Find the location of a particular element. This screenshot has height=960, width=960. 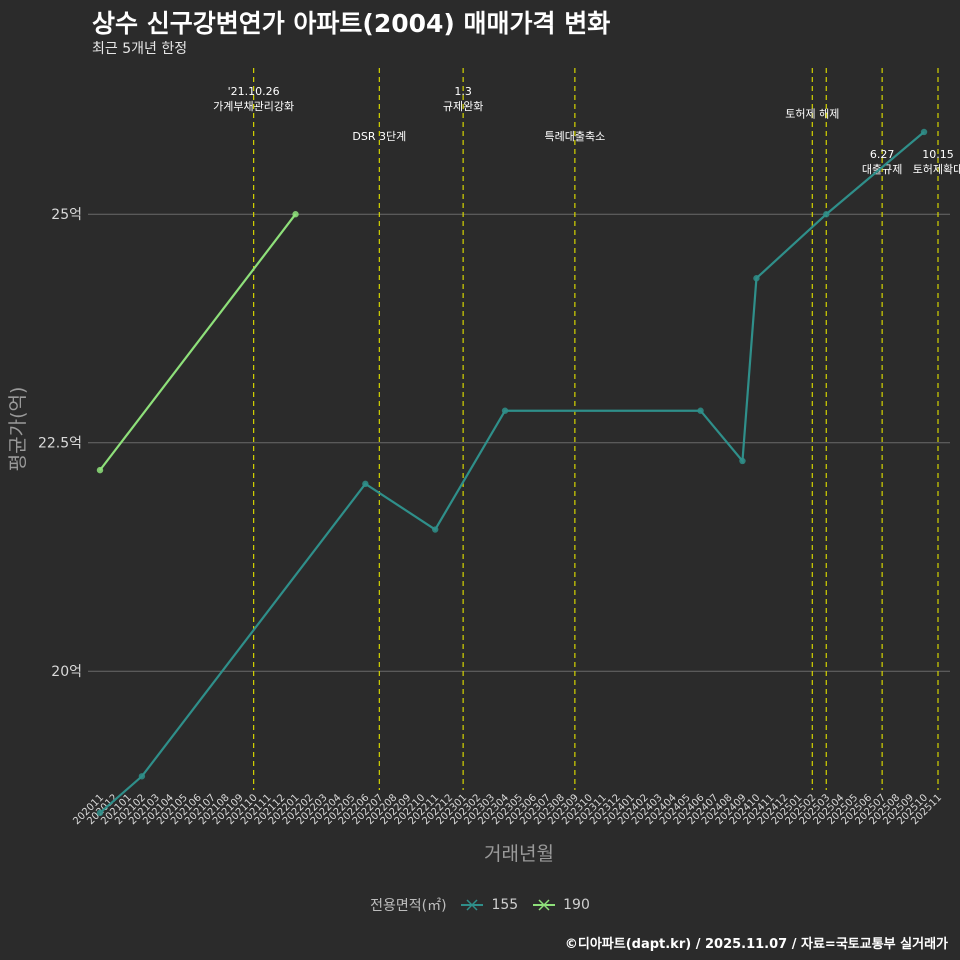

chart-subtitle: 최근 5개년 한정 is located at coordinates (140, 49).